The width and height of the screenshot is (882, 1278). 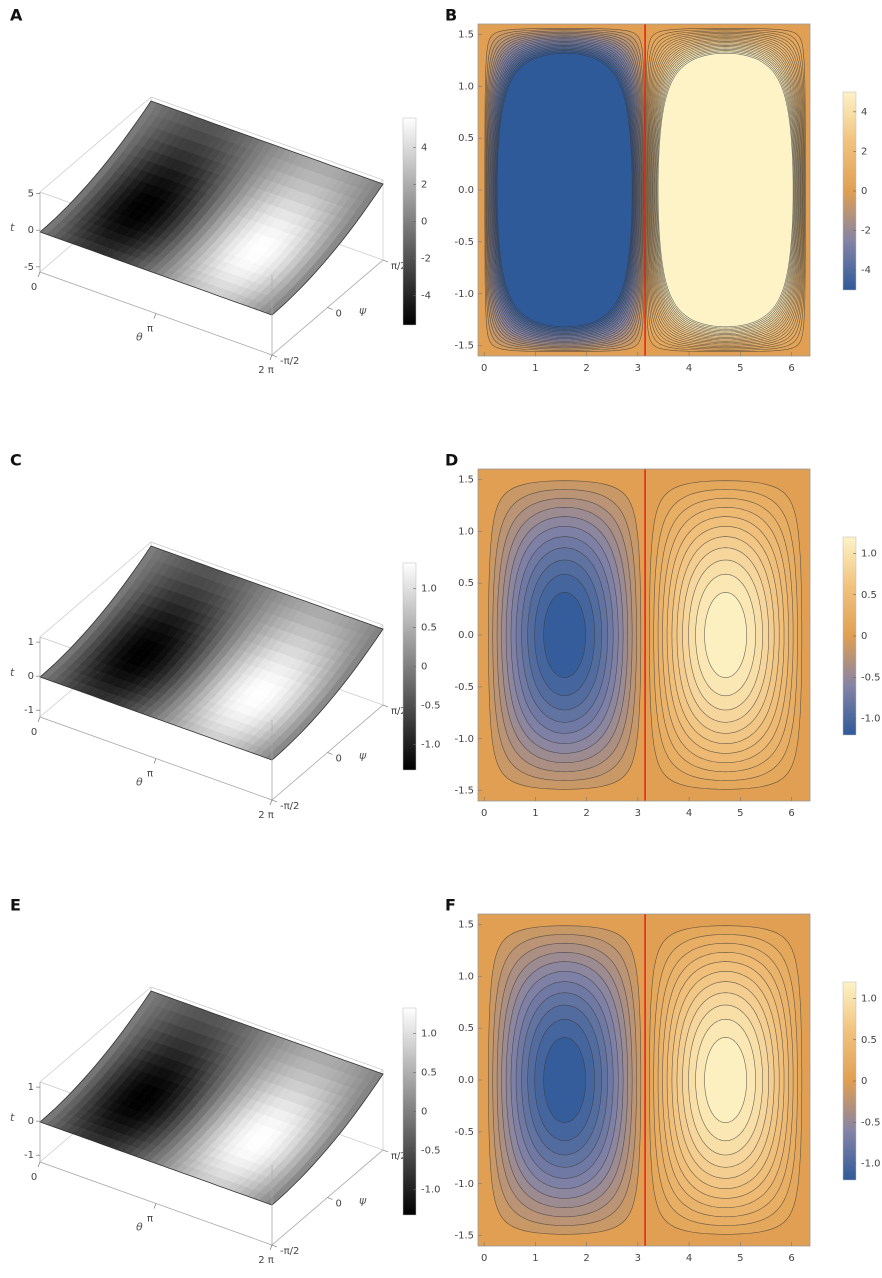 What do you see at coordinates (16, 15) in the screenshot?
I see `panel-label: A` at bounding box center [16, 15].